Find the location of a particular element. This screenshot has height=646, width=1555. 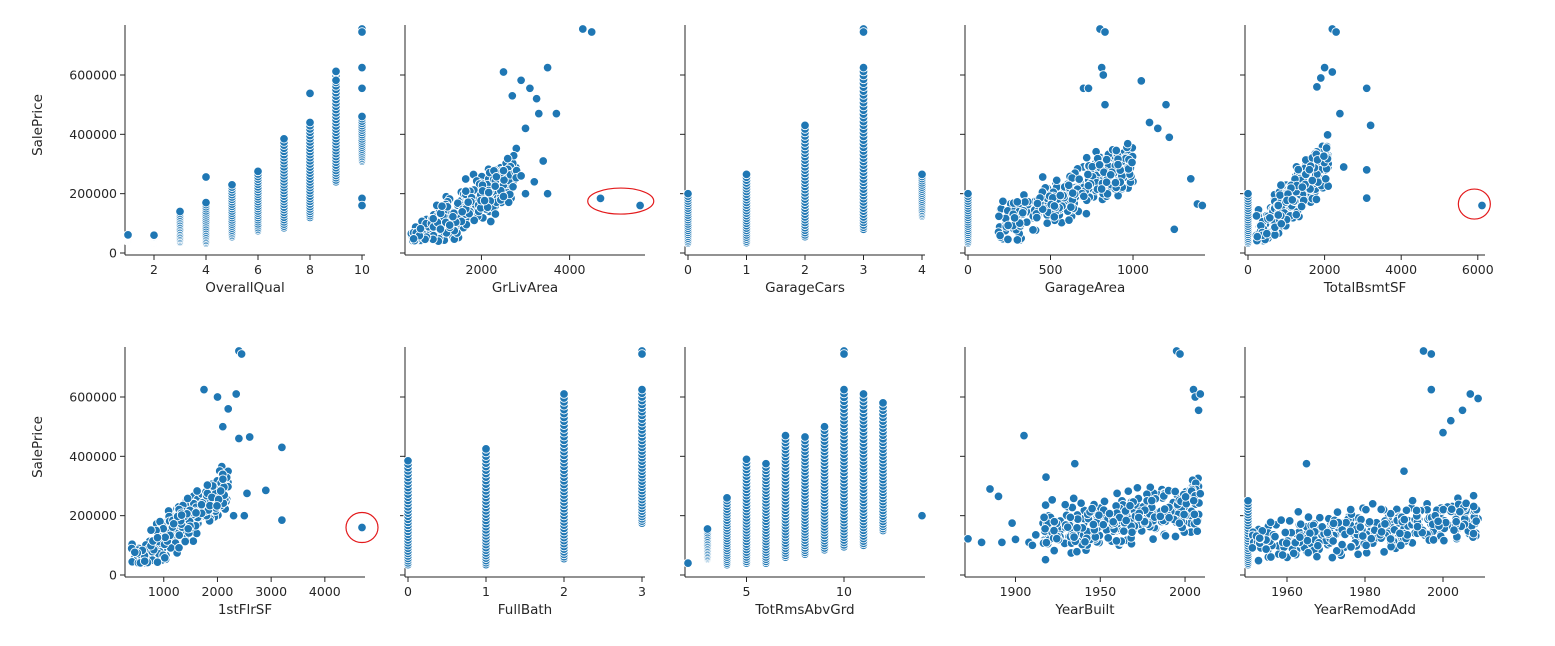

x-tick-label: 6000 is located at coordinates (1478, 269).